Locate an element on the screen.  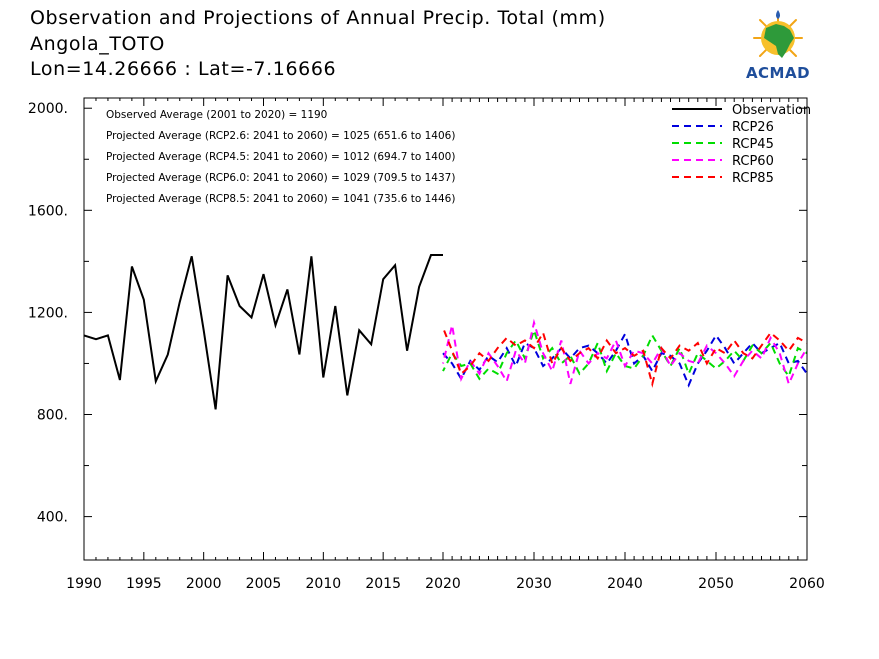
x-tick-label: 2040 is located at coordinates (625, 584).